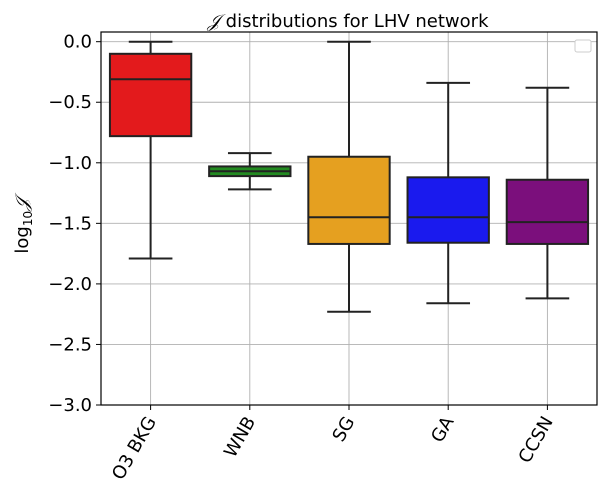 The height and width of the screenshot is (504, 605). What do you see at coordinates (70, 344) in the screenshot?
I see `y-tick-label: −2.5` at bounding box center [70, 344].